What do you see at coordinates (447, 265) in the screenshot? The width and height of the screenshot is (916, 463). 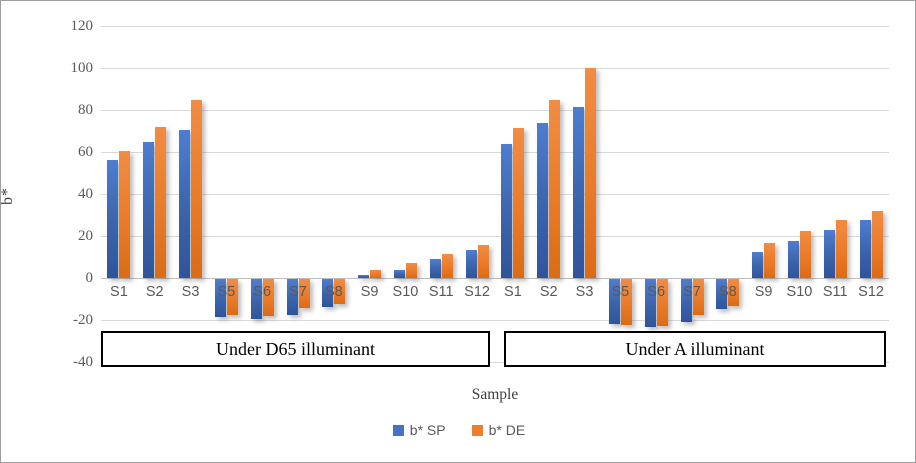 I see `bar-d65-s11-de` at bounding box center [447, 265].